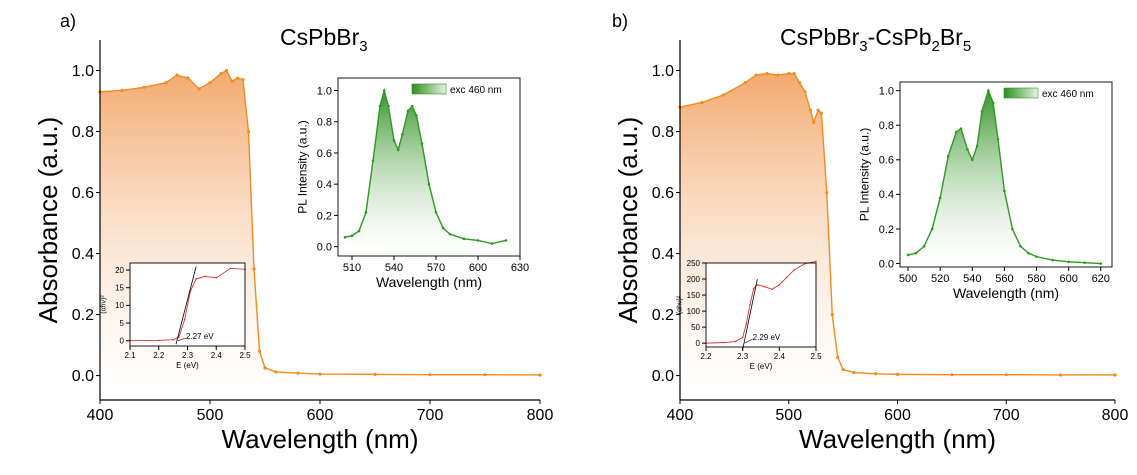 This screenshot has height=475, width=1137. Describe the element at coordinates (663, 254) in the screenshot. I see `b_main-y-tick-label: 0.4` at that location.